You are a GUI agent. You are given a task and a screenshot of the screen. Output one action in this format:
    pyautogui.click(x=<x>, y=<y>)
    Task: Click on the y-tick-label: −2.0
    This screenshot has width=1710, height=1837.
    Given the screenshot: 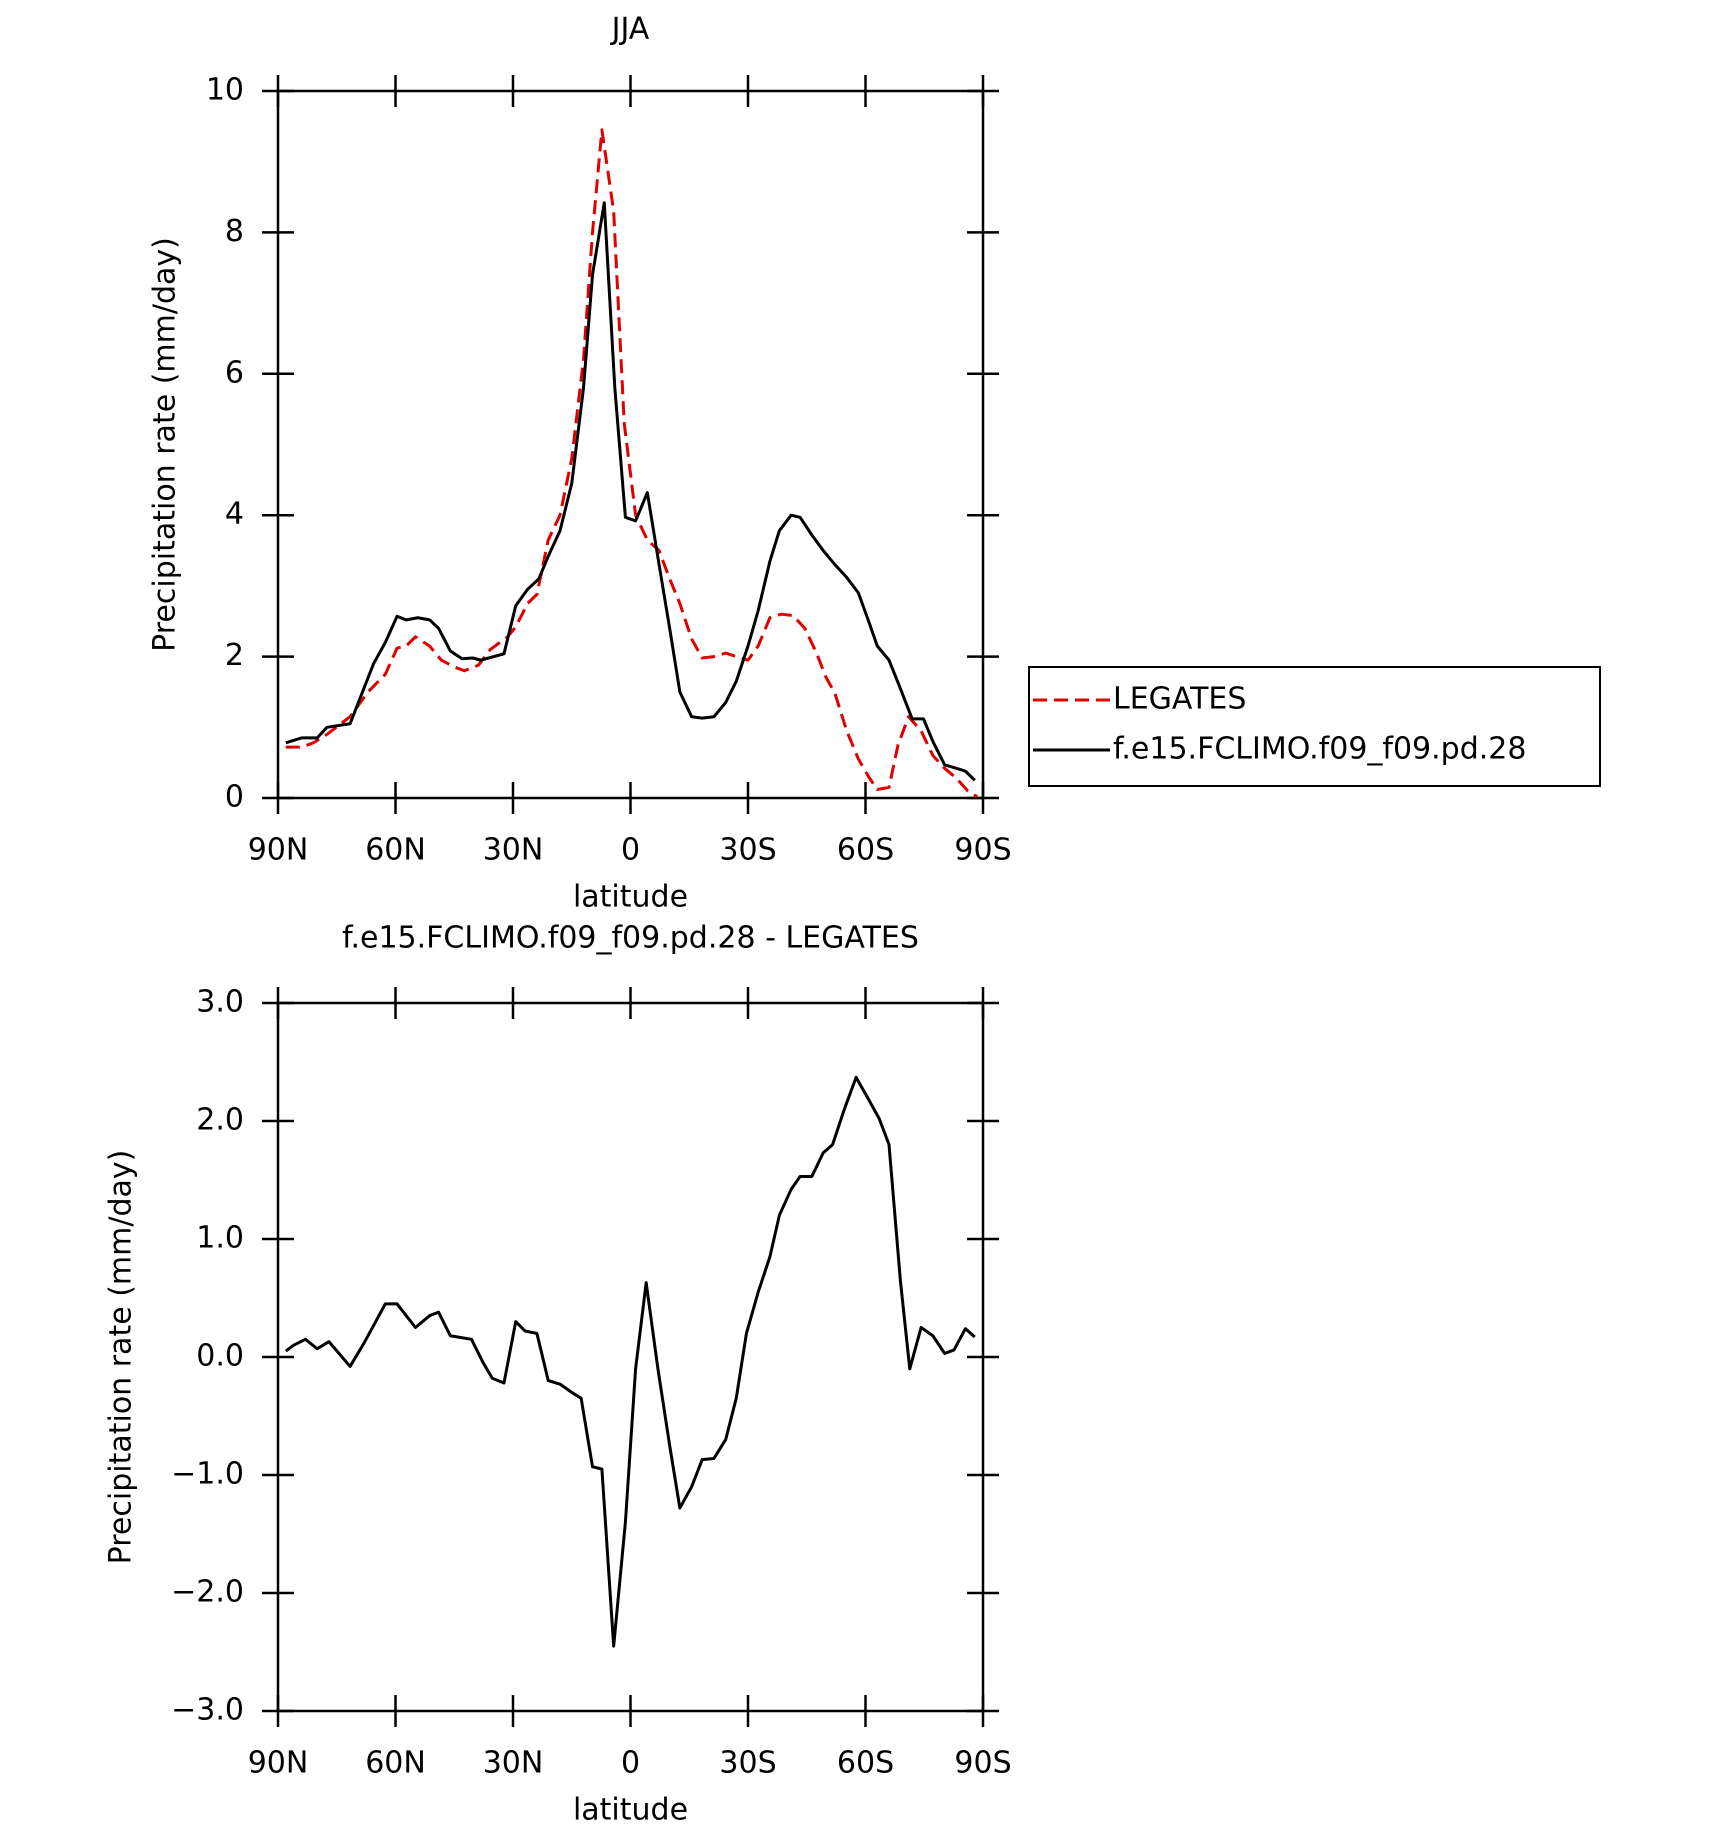 What is the action you would take?
    pyautogui.click(x=207, y=1592)
    